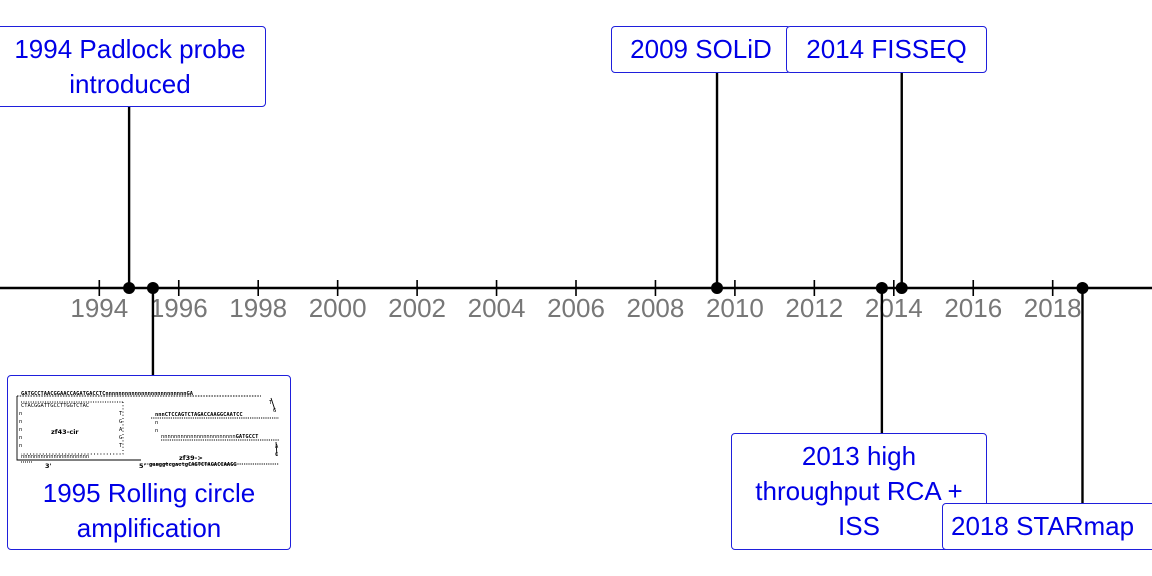  Describe the element at coordinates (814, 308) in the screenshot. I see `axis-tick-label: 2012` at that location.